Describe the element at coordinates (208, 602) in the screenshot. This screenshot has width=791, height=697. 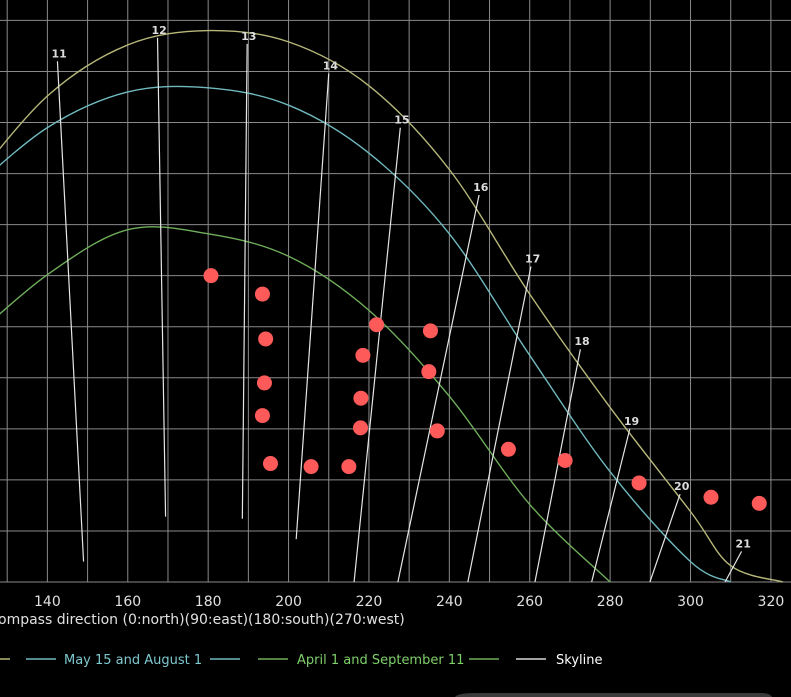
I see `x-tick-label: 180` at that location.